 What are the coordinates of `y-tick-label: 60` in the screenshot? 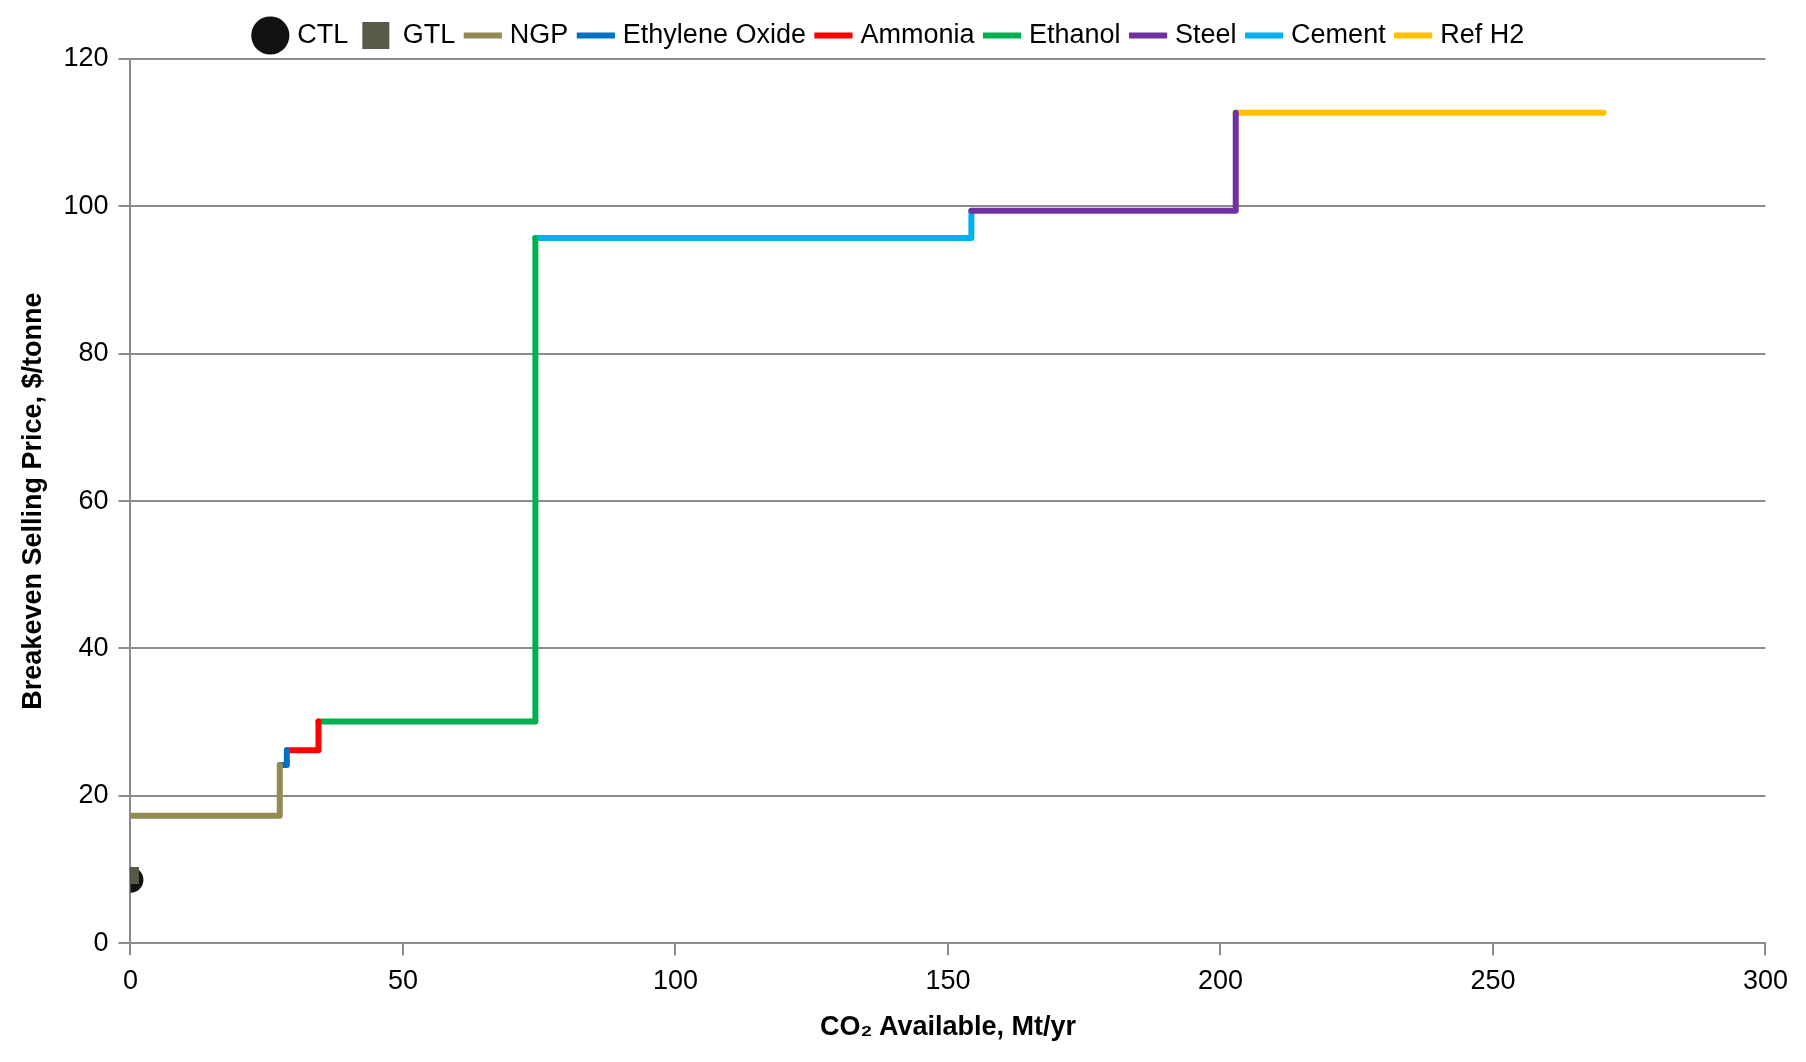 It's located at (93, 499).